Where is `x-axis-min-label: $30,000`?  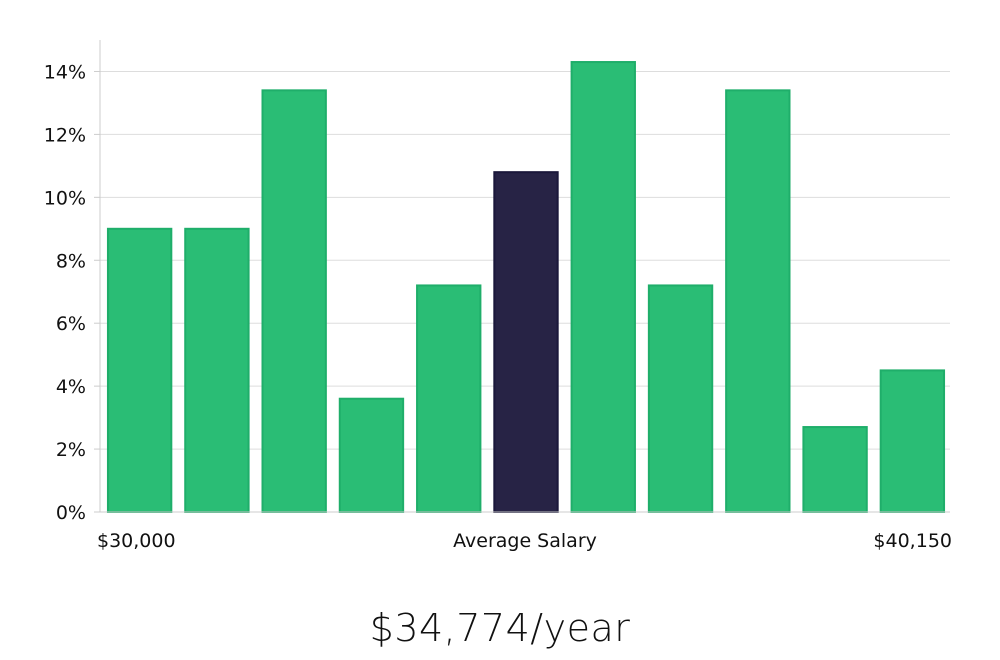 x-axis-min-label: $30,000 is located at coordinates (136, 541).